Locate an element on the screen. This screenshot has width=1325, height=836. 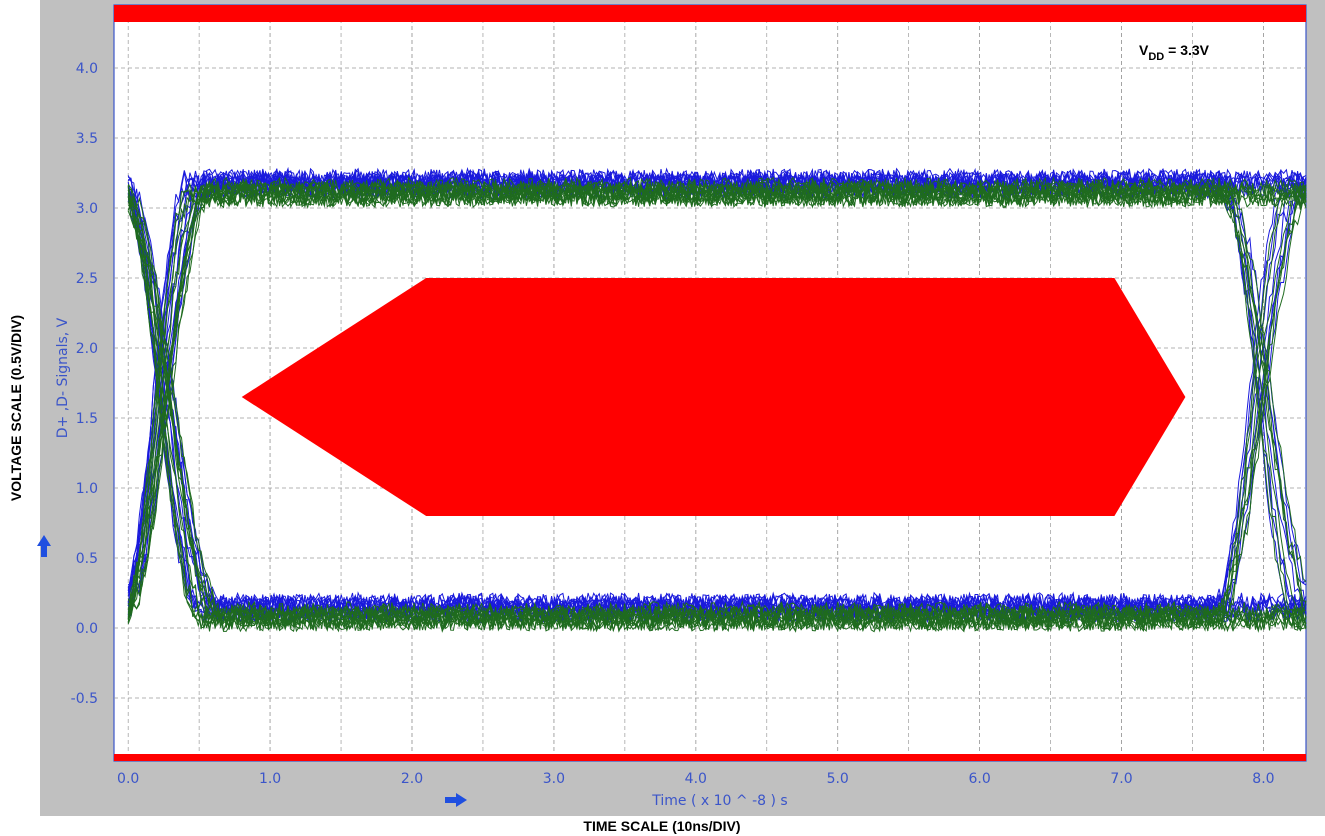
y-tick-label: 1.0 is located at coordinates (87, 489).